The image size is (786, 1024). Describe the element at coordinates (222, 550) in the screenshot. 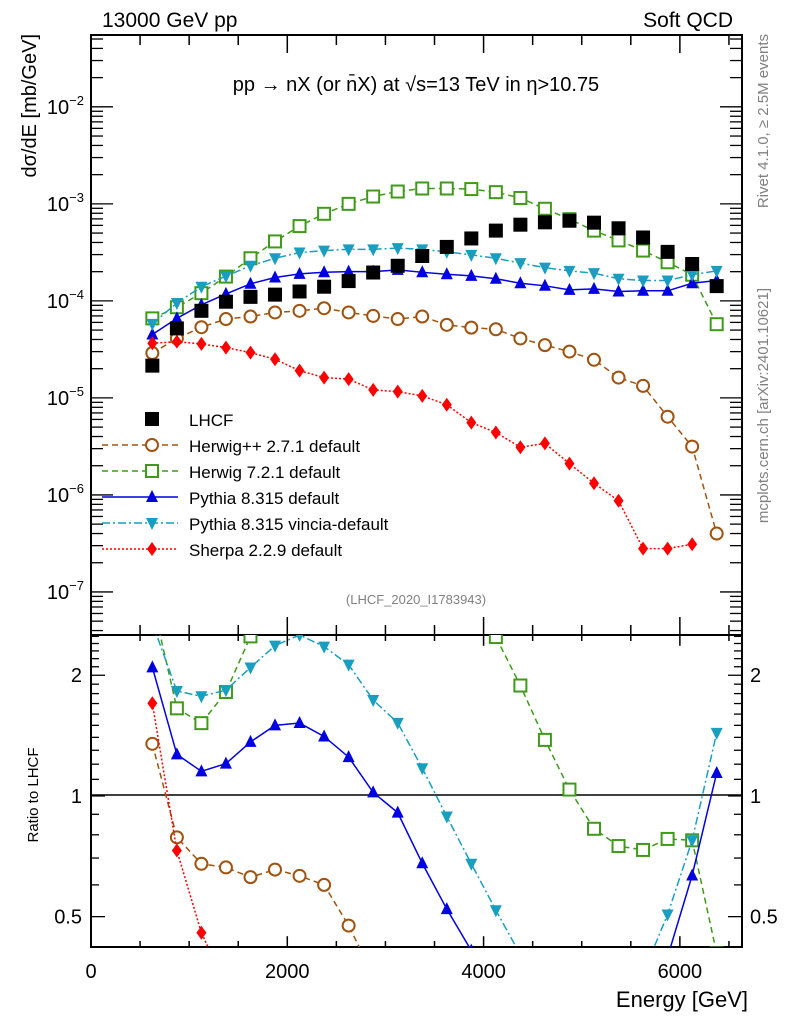

I see `legend-entry: Sherpa 2.2.9 default` at that location.